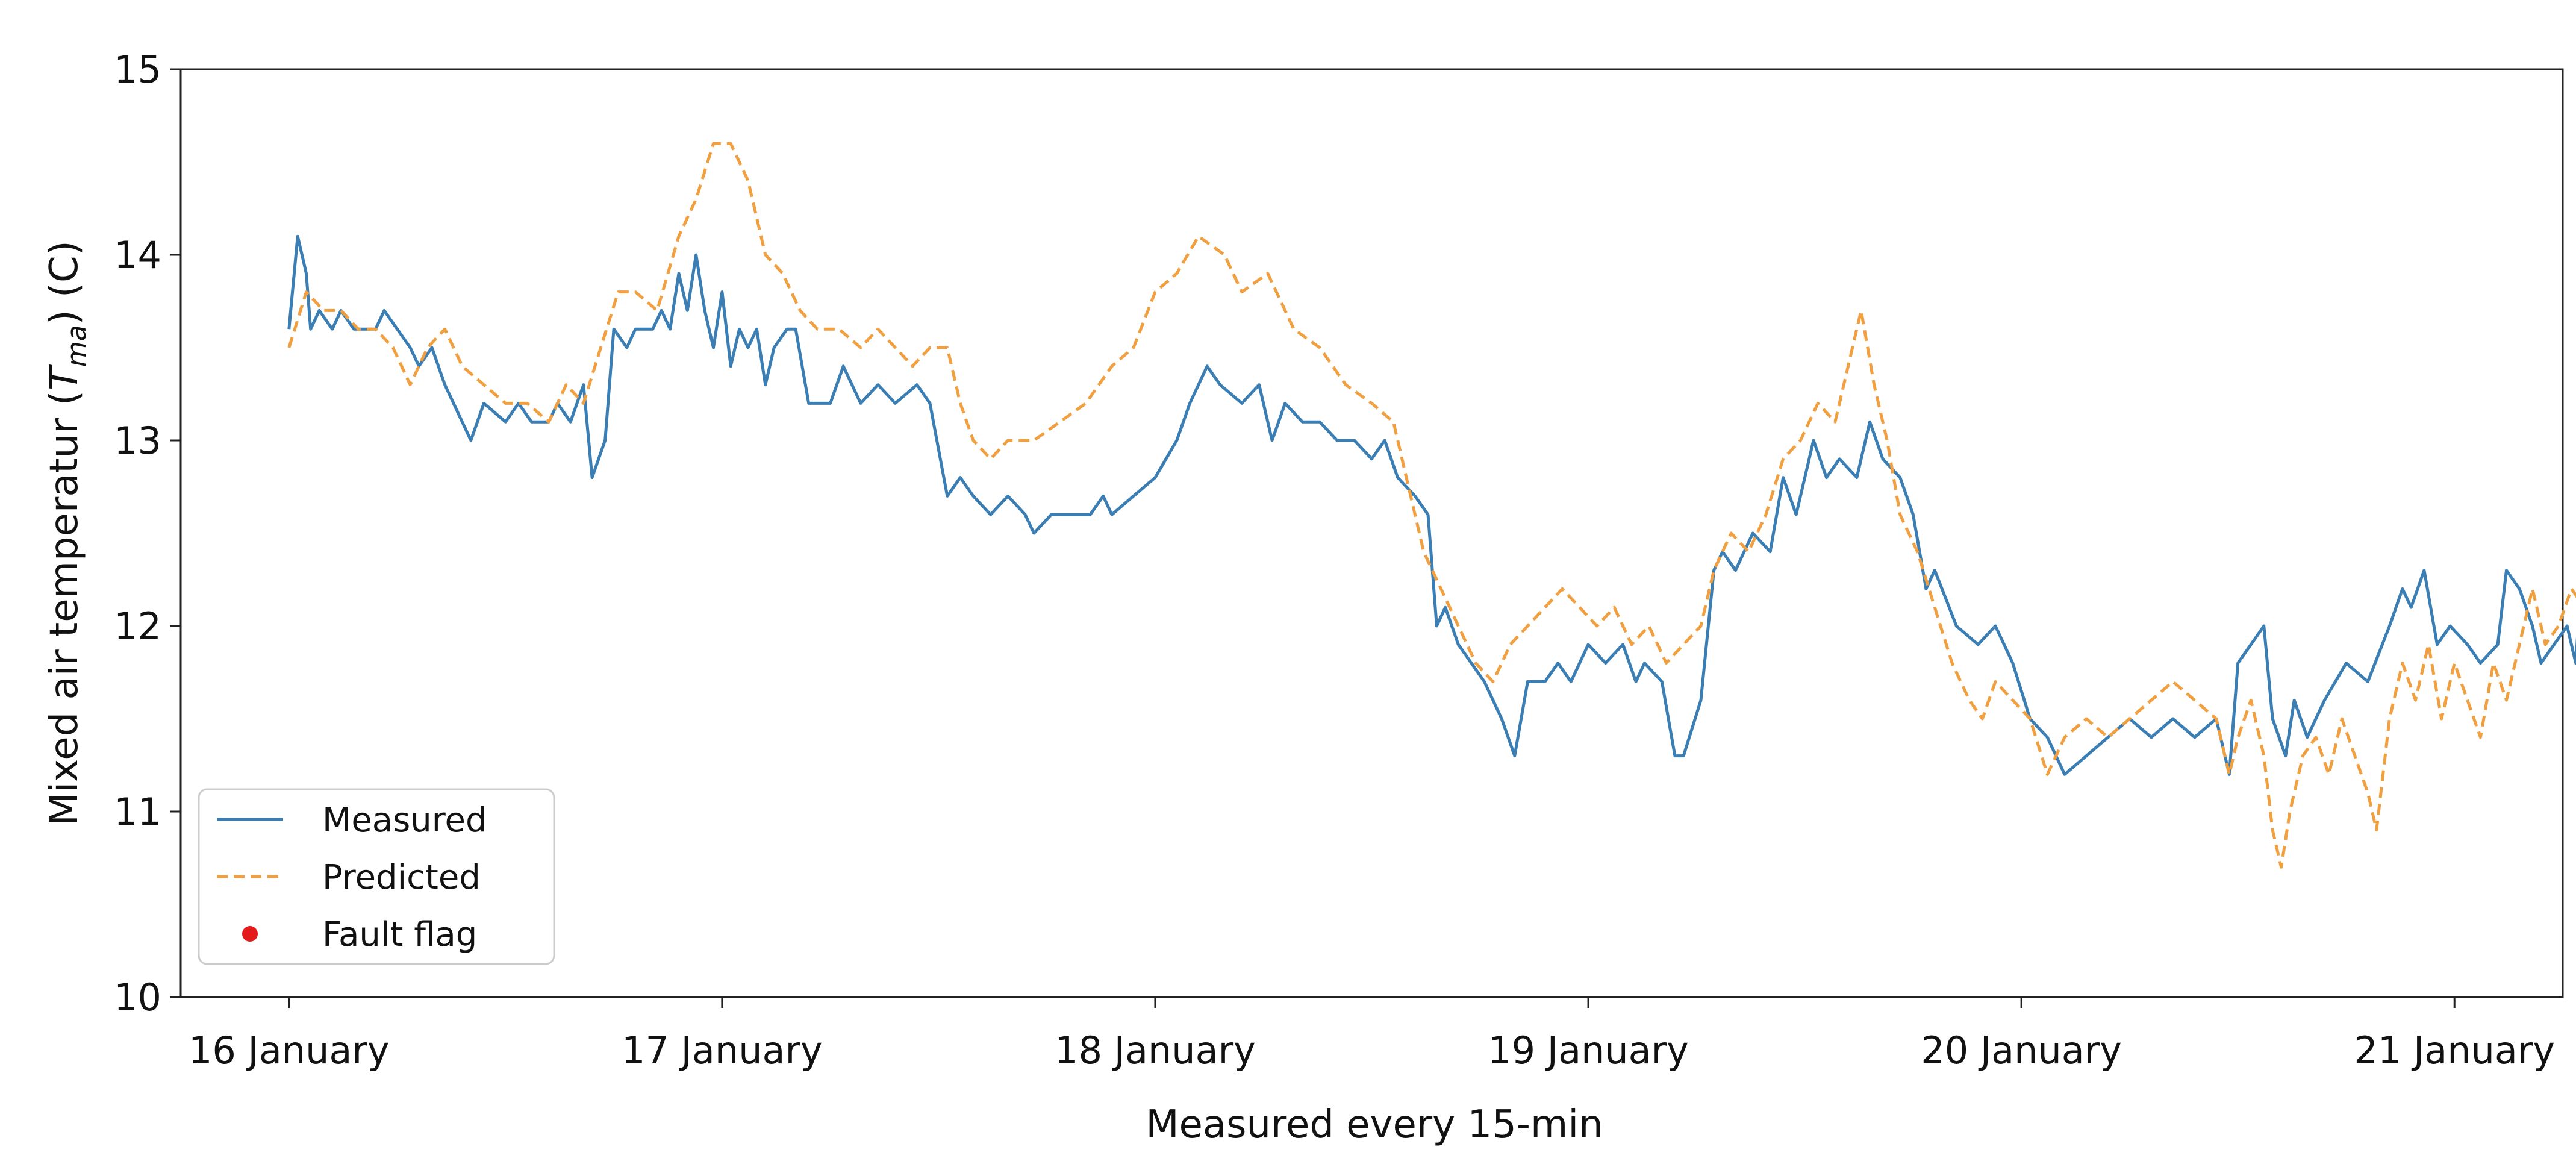  I want to click on y-tick-label: 11, so click(137, 812).